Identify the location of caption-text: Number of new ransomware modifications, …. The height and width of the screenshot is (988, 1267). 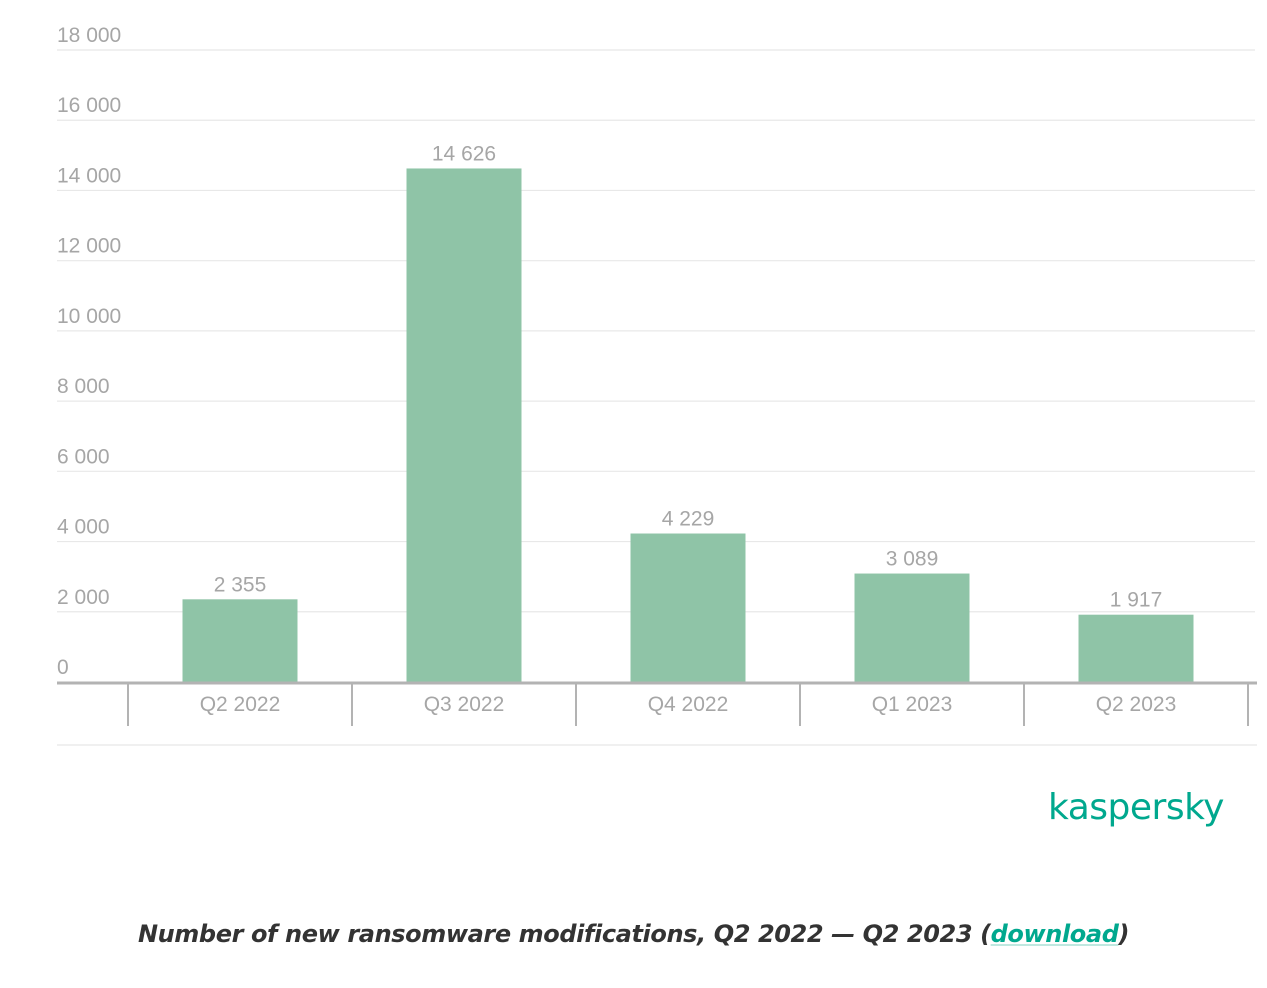
(564, 934).